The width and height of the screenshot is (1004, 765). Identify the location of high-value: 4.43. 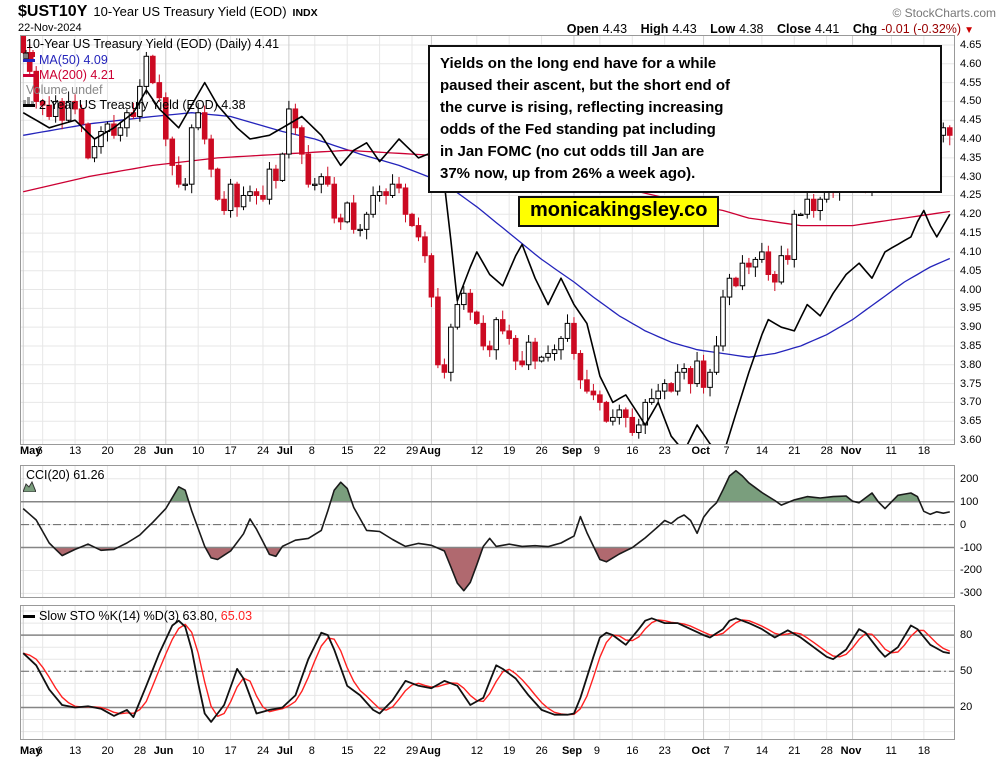
(684, 29).